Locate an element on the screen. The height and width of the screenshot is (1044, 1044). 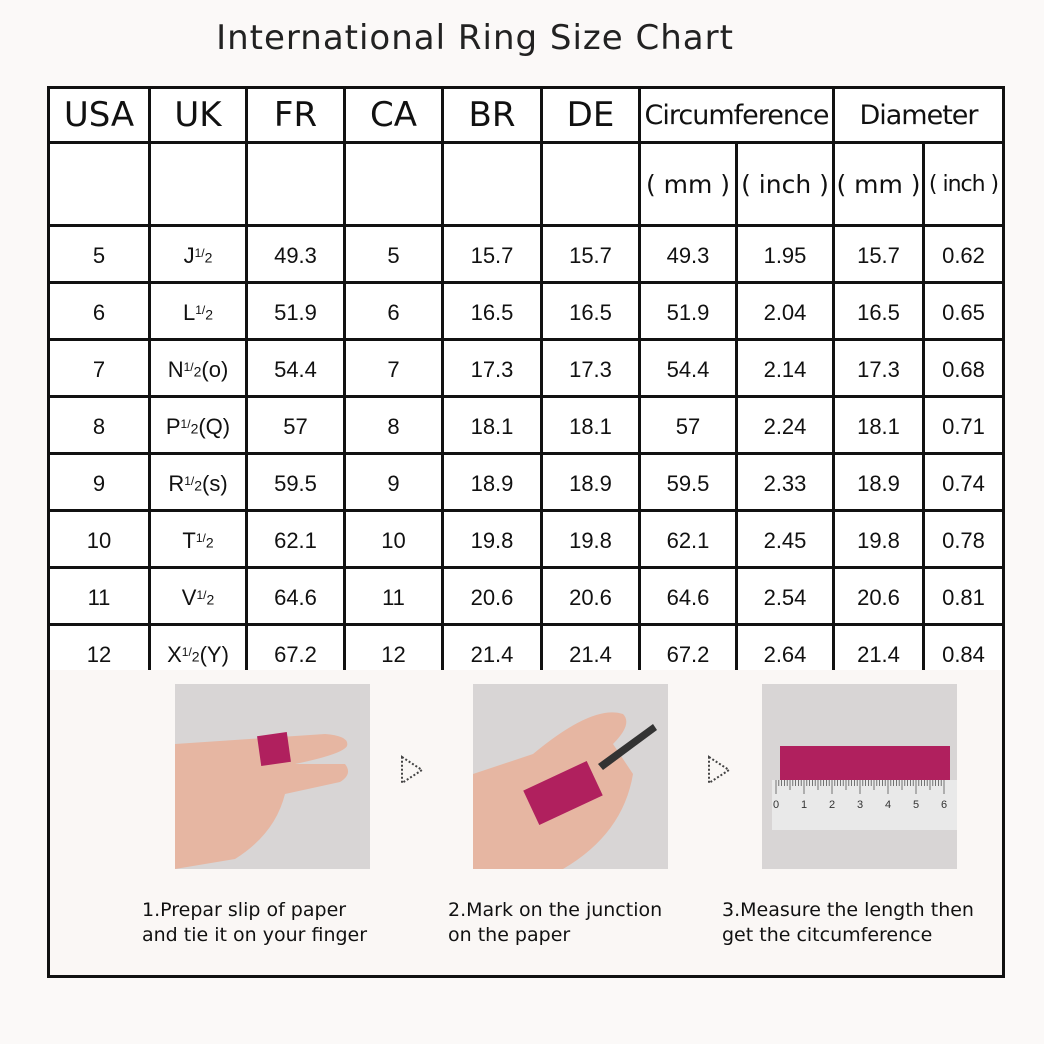
cell-dia-mm: 19.8 is located at coordinates (878, 539).